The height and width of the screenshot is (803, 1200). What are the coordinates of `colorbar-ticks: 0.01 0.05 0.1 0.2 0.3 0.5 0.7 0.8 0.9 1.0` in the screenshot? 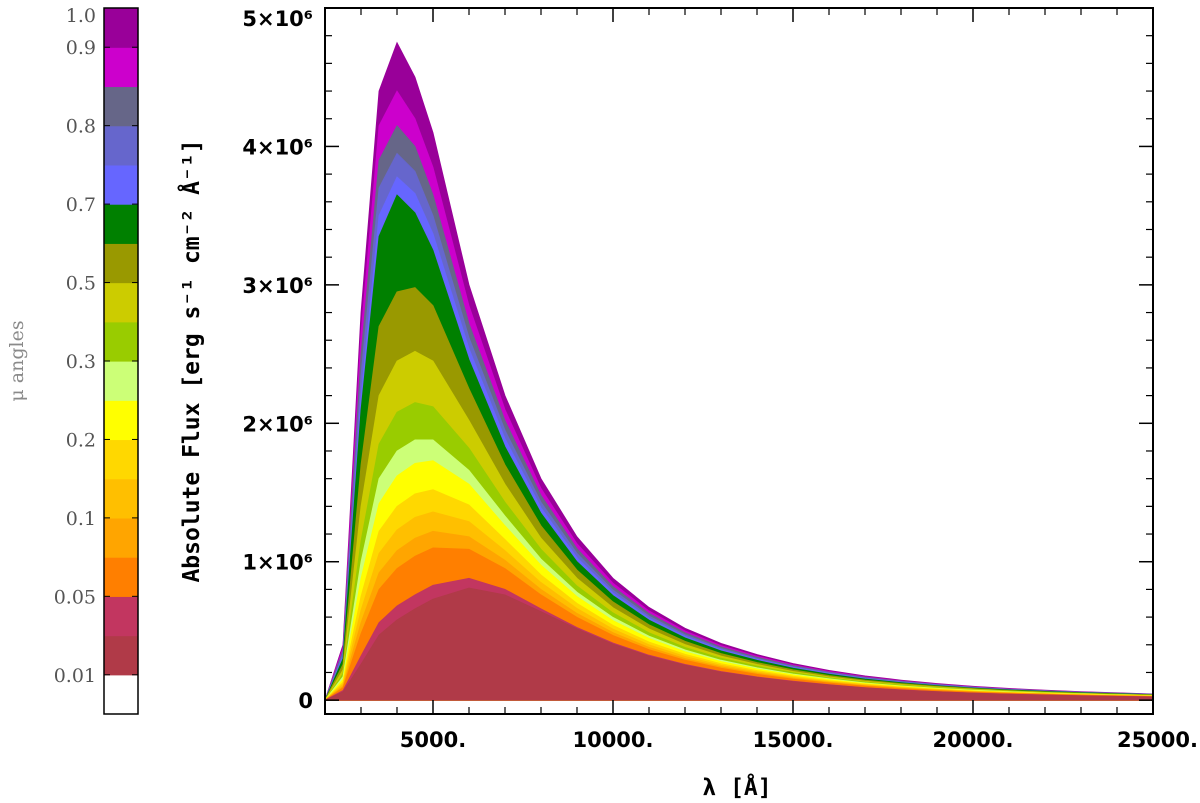 It's located at (96, 346).